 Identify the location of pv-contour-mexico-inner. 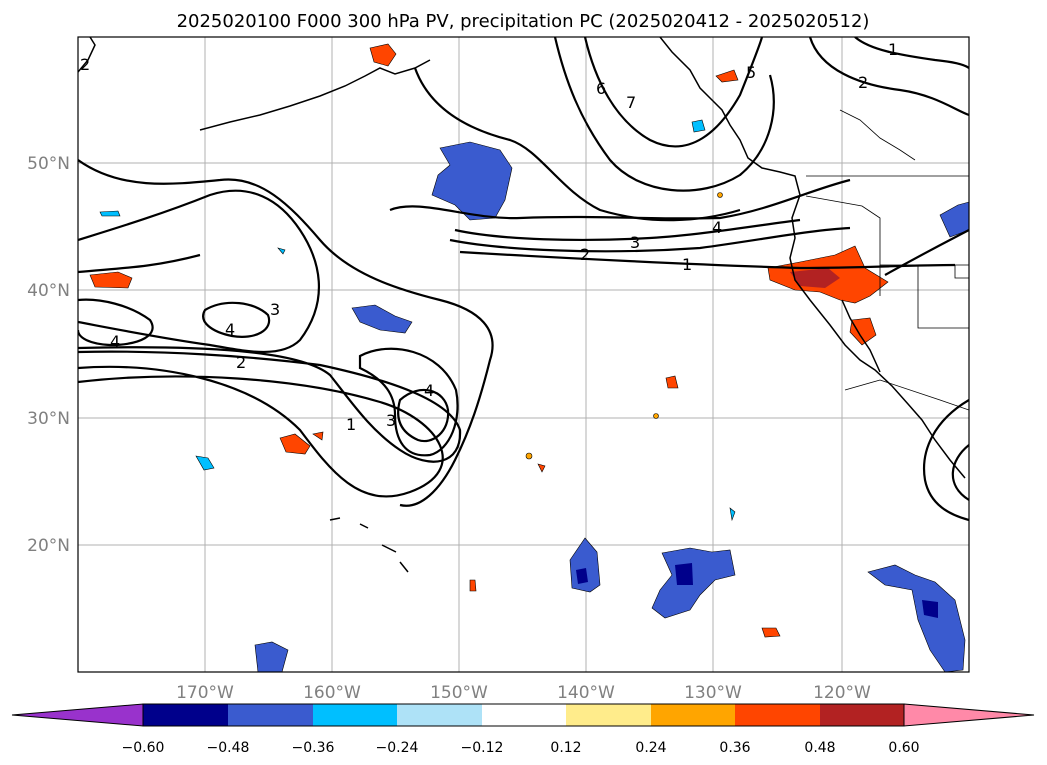
(960, 472).